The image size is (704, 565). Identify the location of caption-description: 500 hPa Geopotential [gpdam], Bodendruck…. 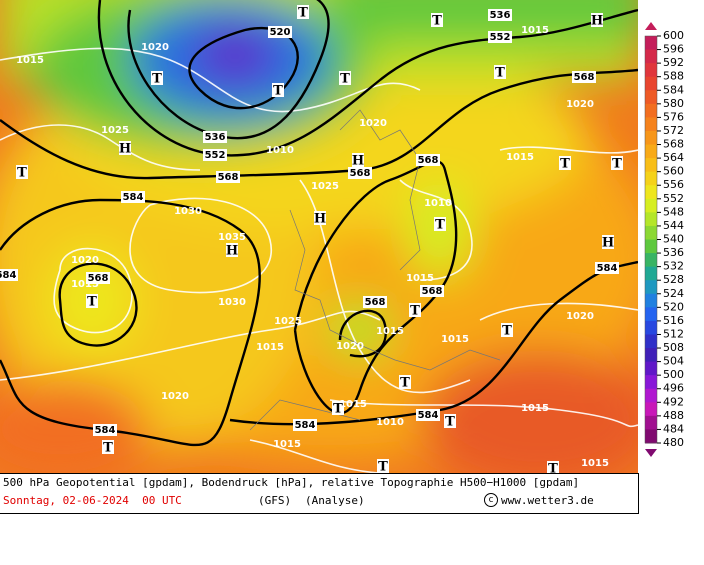
(291, 482).